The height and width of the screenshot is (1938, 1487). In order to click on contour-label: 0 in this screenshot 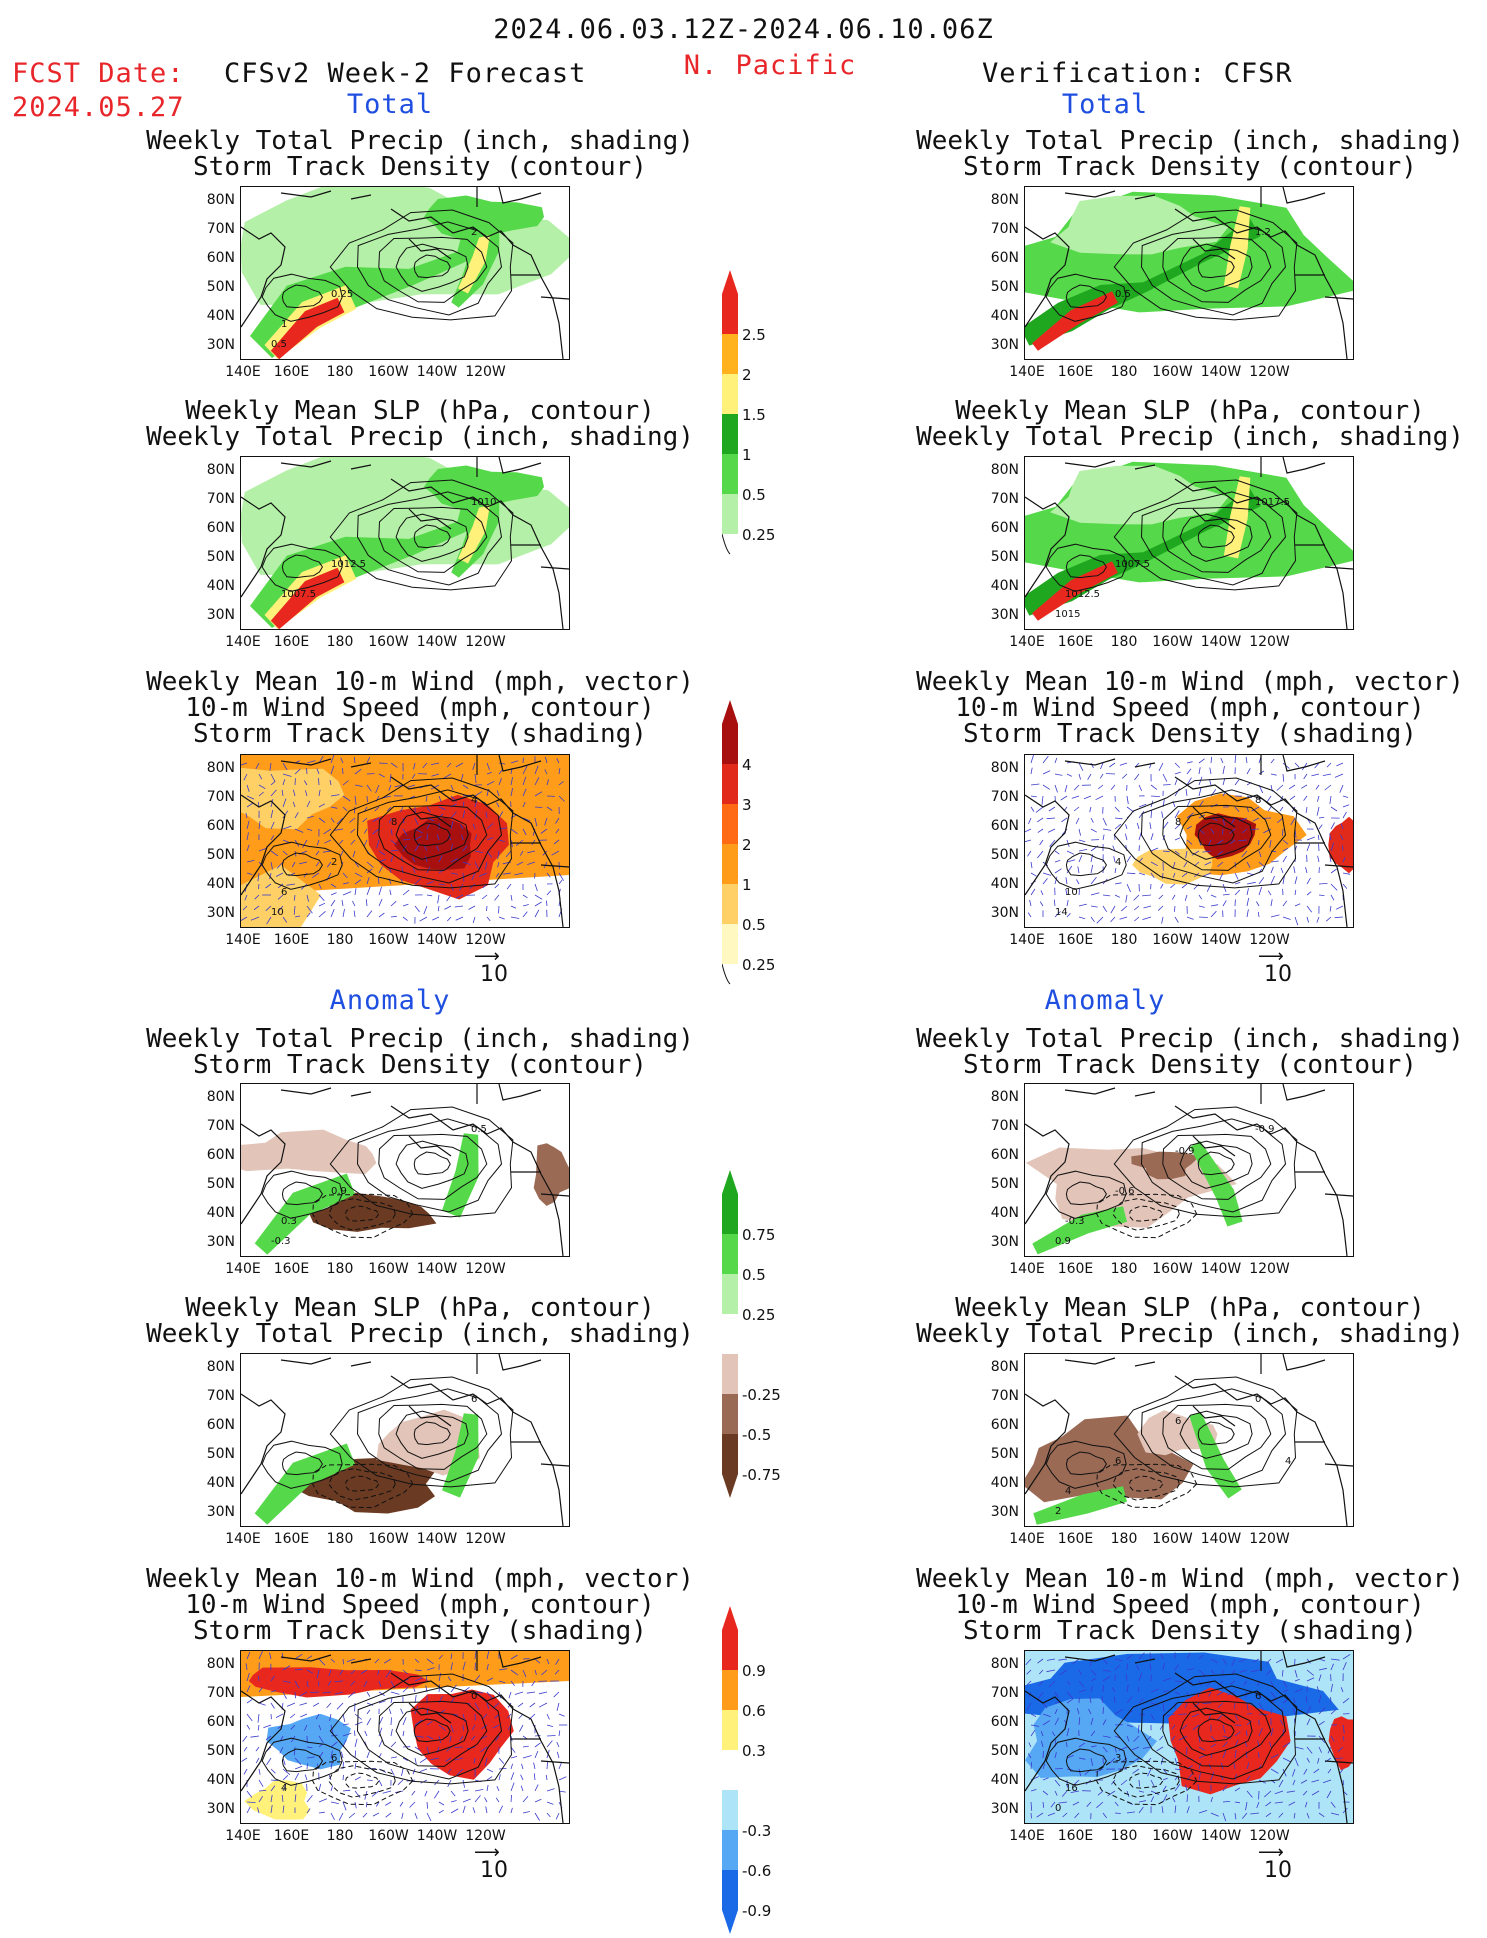, I will do `click(1058, 1808)`.